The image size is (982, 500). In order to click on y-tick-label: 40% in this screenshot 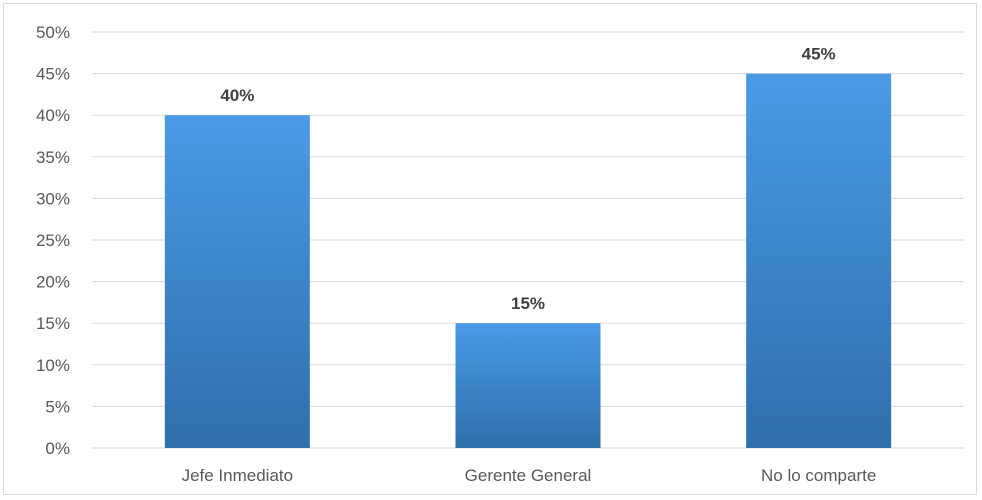, I will do `click(53, 115)`.